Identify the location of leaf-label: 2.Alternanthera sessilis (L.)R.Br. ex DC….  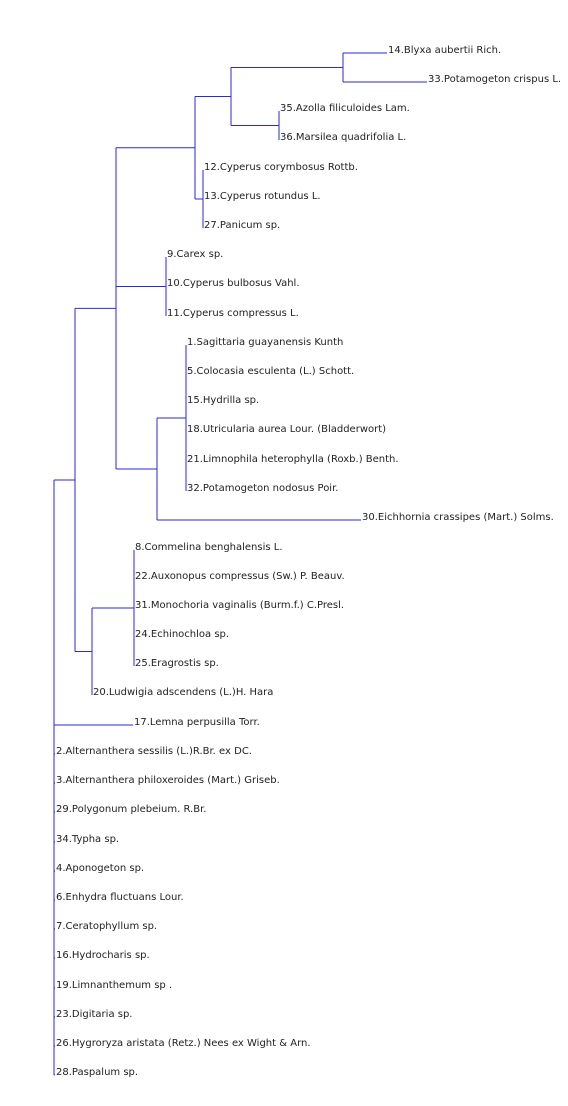
(154, 751).